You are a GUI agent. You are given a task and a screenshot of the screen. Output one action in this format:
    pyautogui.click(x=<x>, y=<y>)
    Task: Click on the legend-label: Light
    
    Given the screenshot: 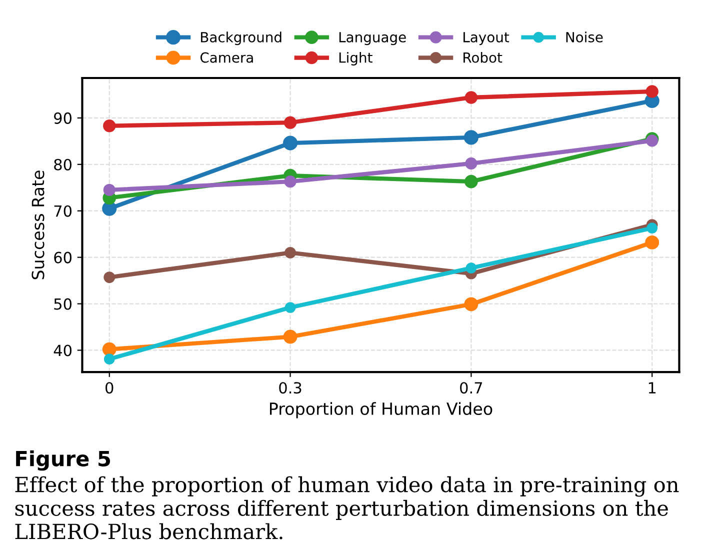 What is the action you would take?
    pyautogui.click(x=355, y=59)
    